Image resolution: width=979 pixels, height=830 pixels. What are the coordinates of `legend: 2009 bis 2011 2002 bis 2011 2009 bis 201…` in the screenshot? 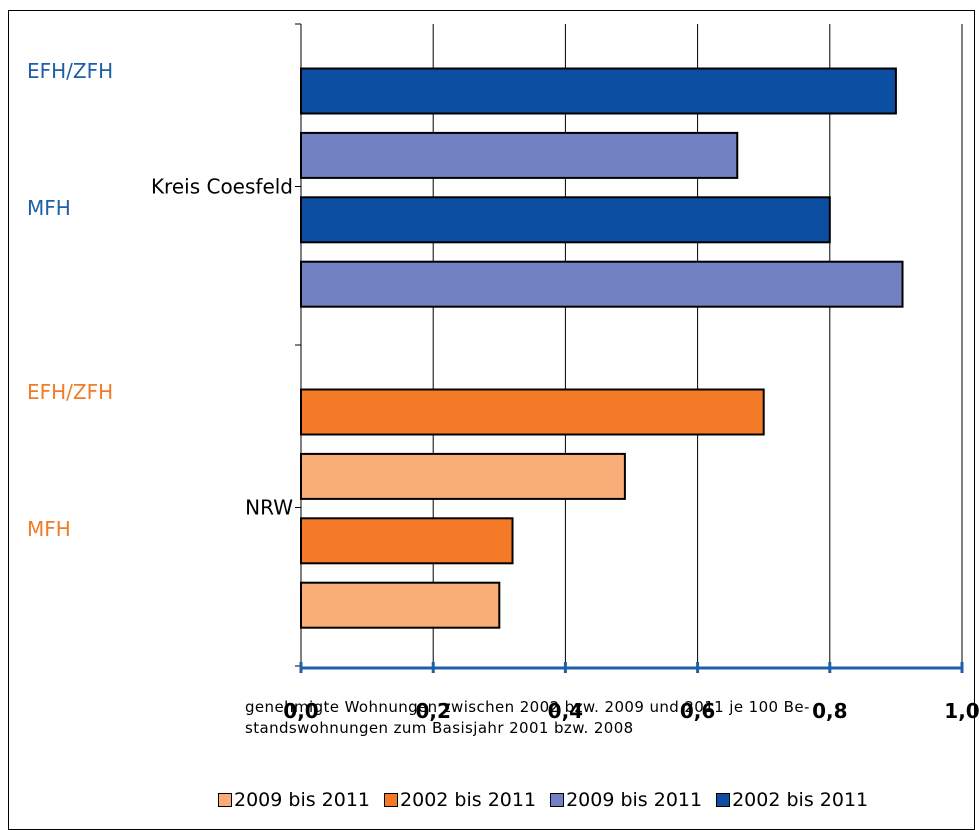 It's located at (543, 800).